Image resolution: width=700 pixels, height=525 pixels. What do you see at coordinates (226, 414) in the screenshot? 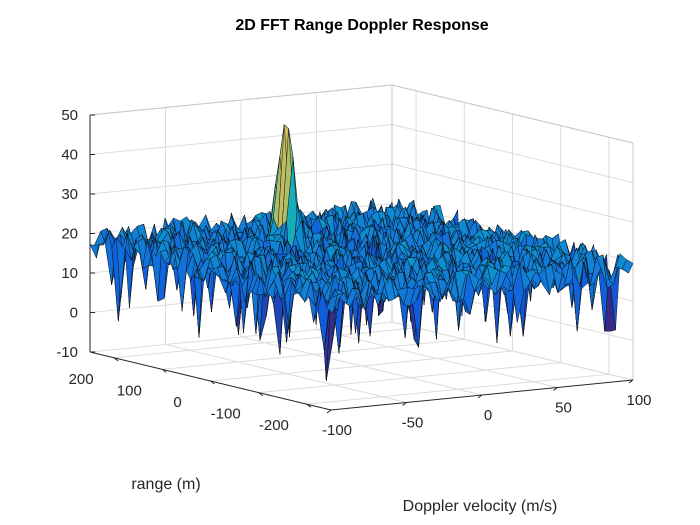
I see `range-tick-label: -100` at bounding box center [226, 414].